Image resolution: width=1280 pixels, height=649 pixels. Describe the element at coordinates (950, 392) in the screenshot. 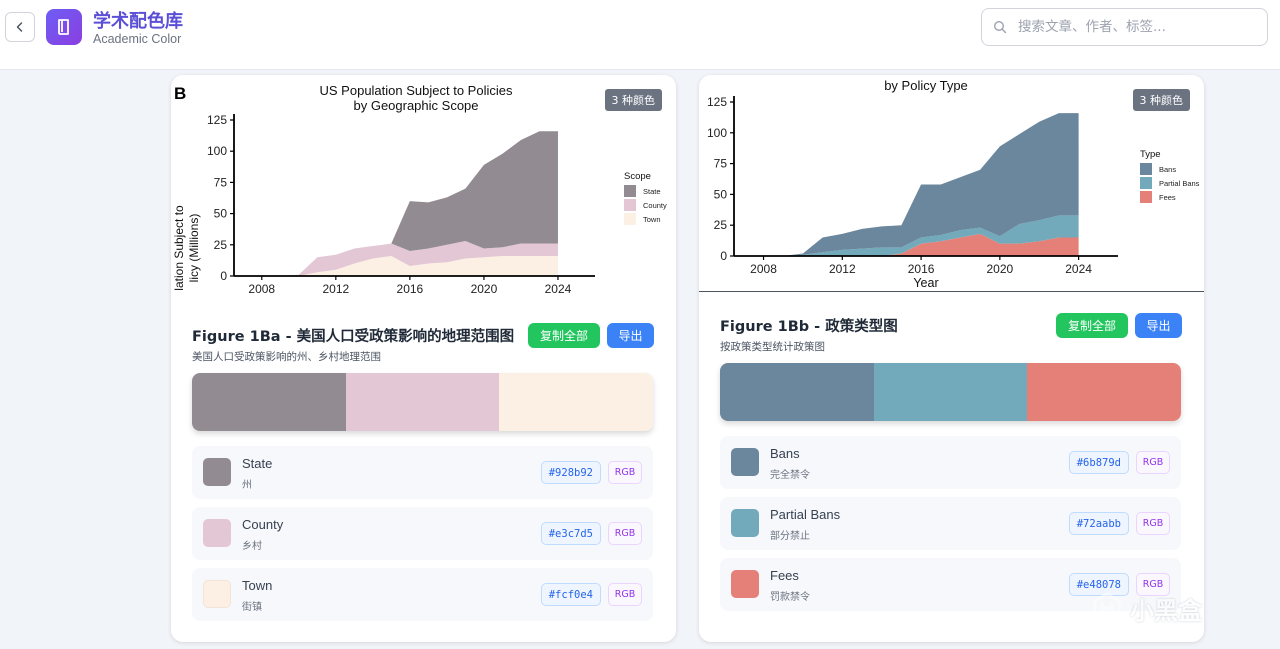

I see `strip-swatch-partial-bans` at that location.